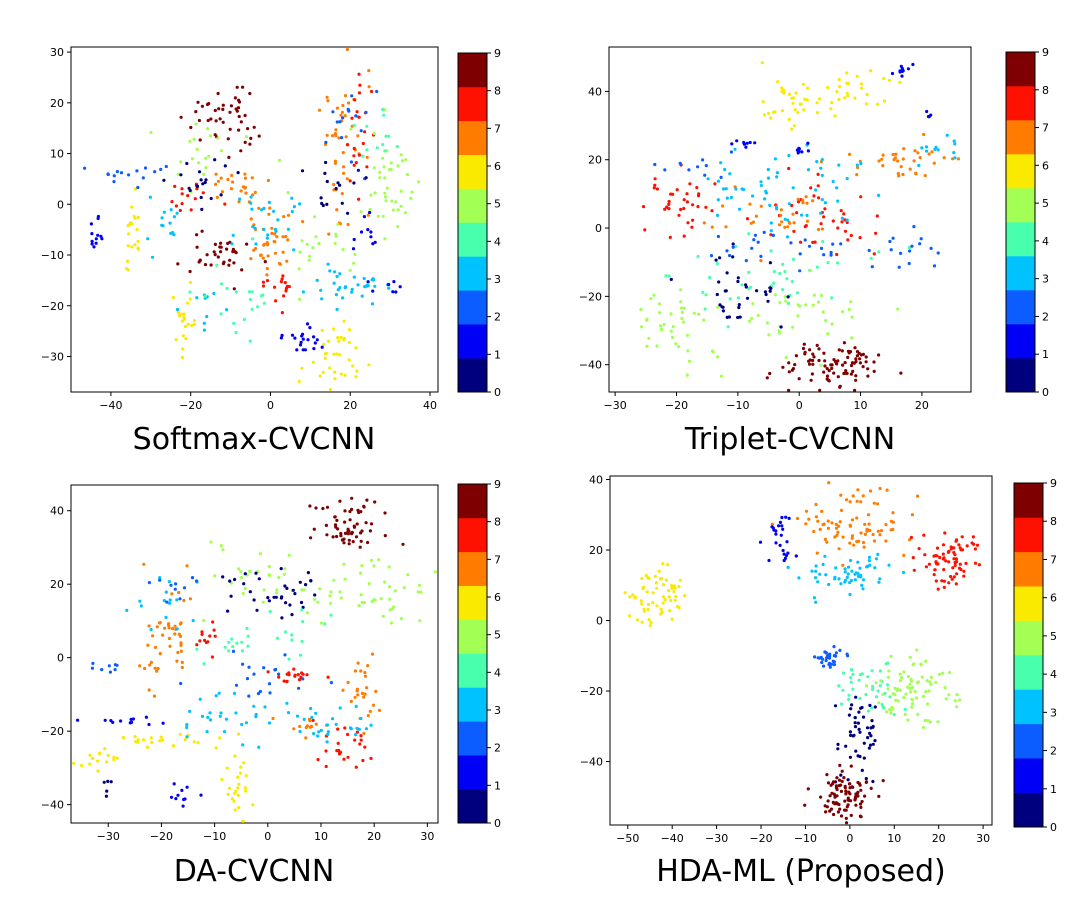  Describe the element at coordinates (596, 480) in the screenshot. I see `y-tick-label: 40` at that location.